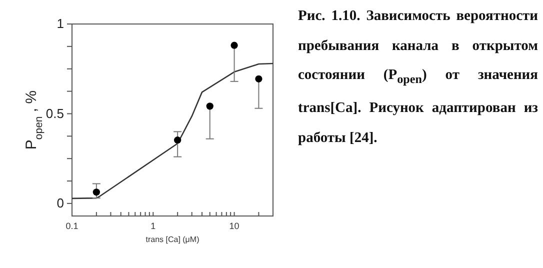  I want to click on y-tick-label: 1, so click(60, 24).